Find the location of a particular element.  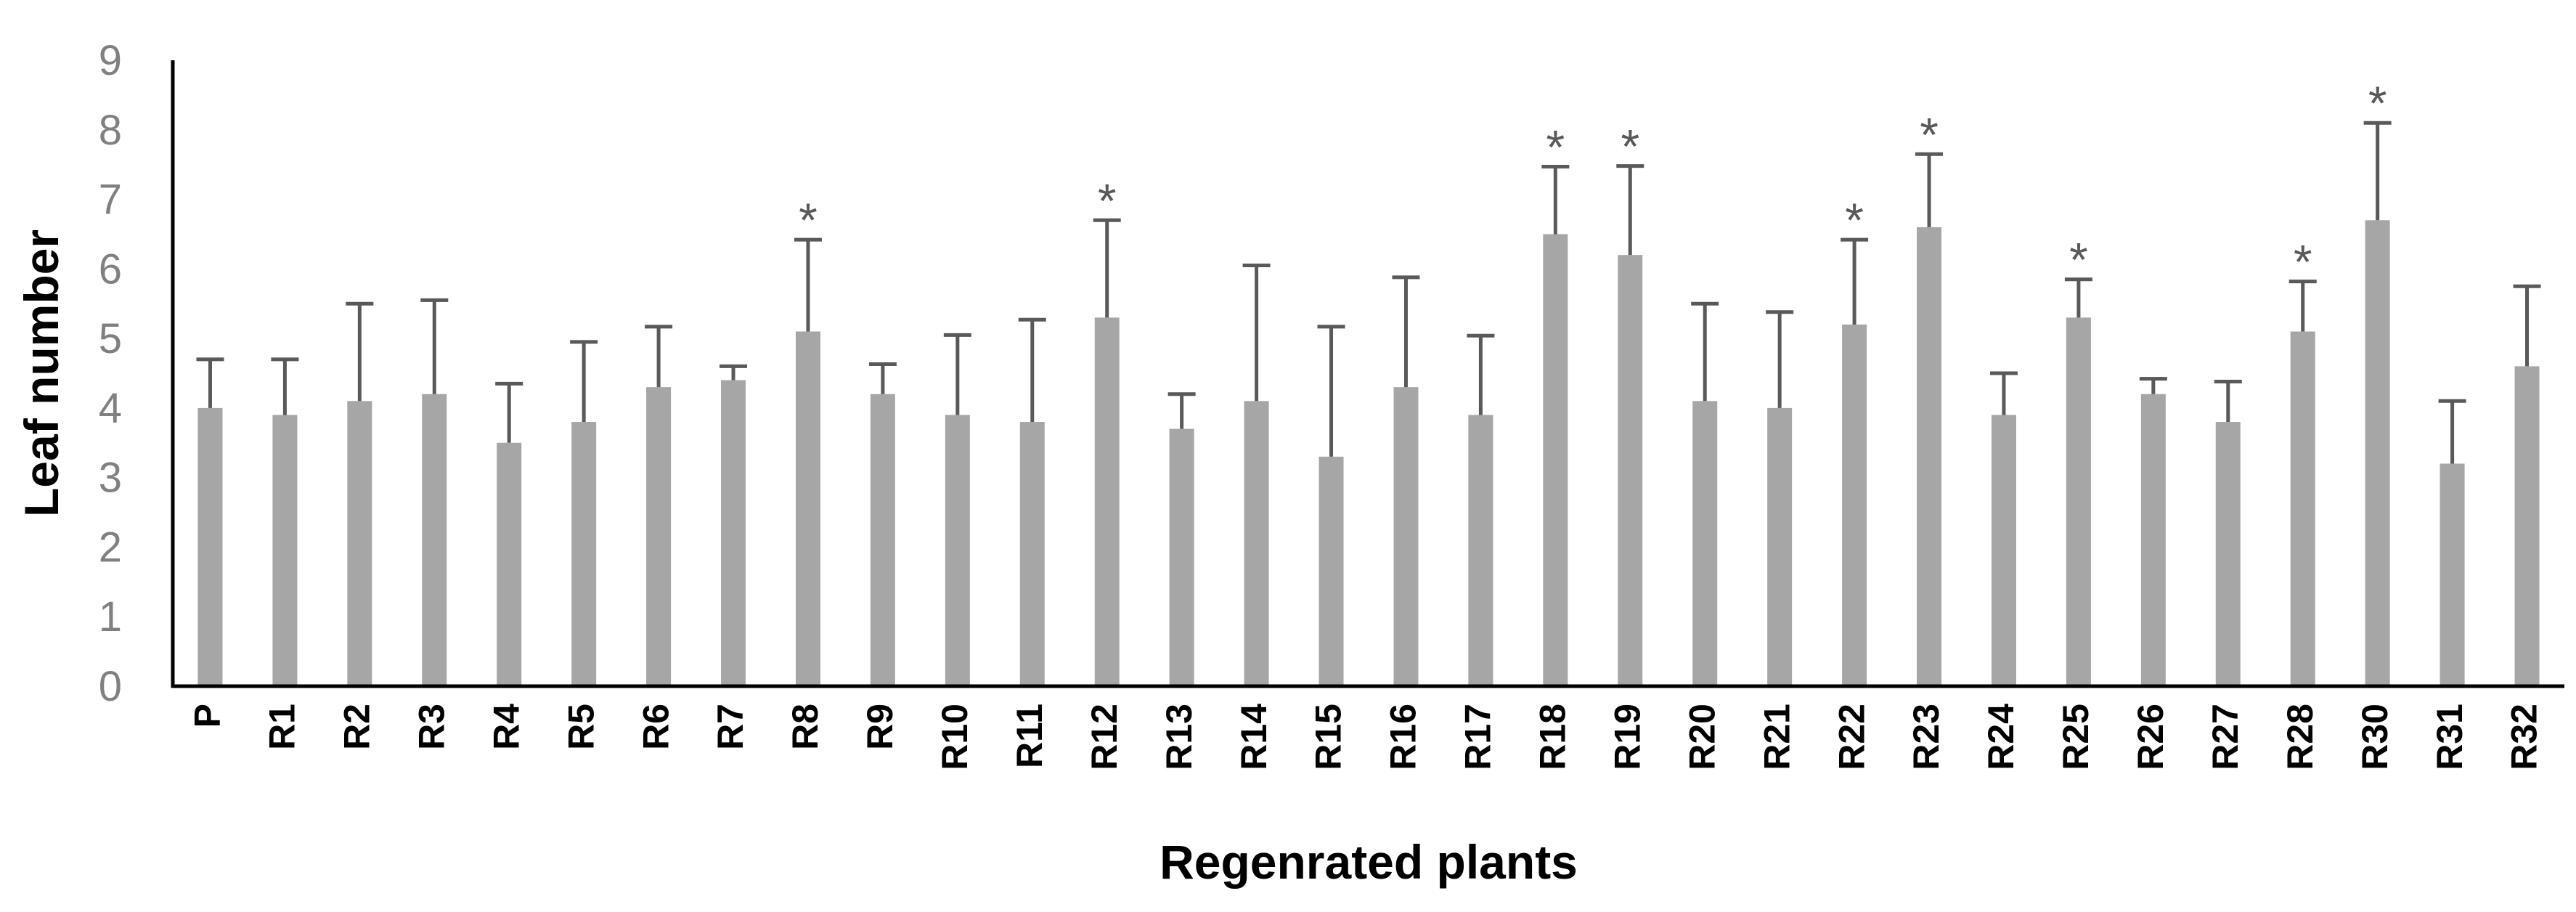

x-tick-label: R20 is located at coordinates (1702, 737).